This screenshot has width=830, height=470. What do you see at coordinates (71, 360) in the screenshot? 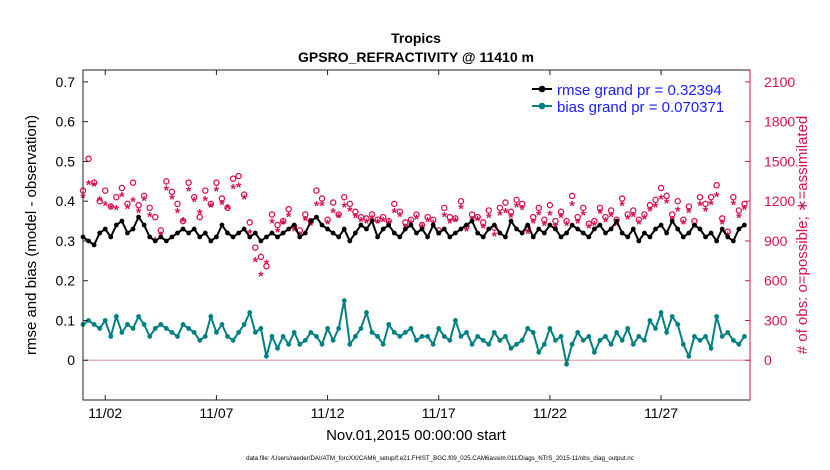
I see `y-tick-label: 0` at bounding box center [71, 360].